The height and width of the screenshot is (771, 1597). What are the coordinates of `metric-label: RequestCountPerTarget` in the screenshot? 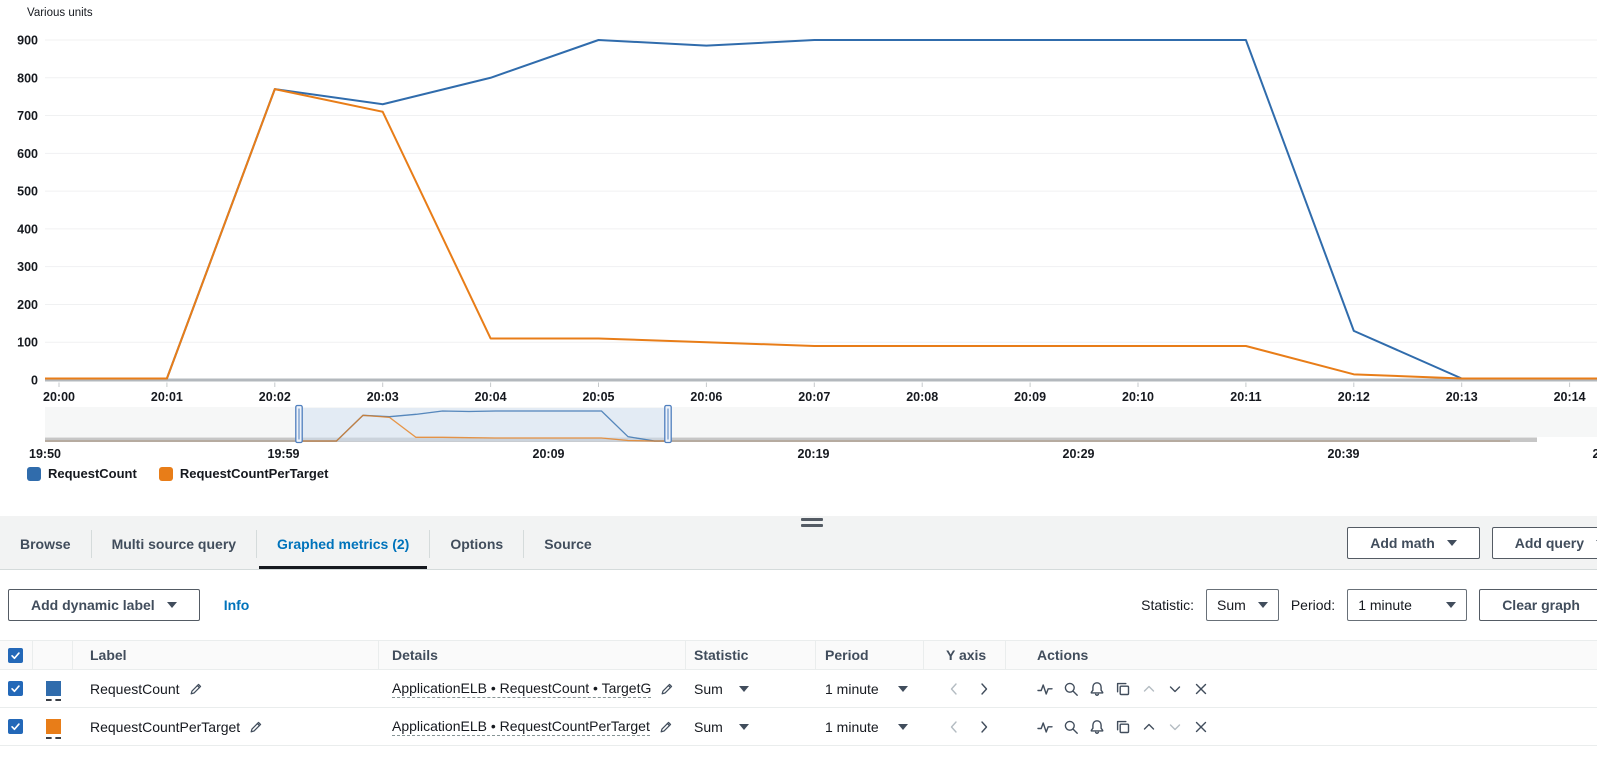 It's located at (165, 726).